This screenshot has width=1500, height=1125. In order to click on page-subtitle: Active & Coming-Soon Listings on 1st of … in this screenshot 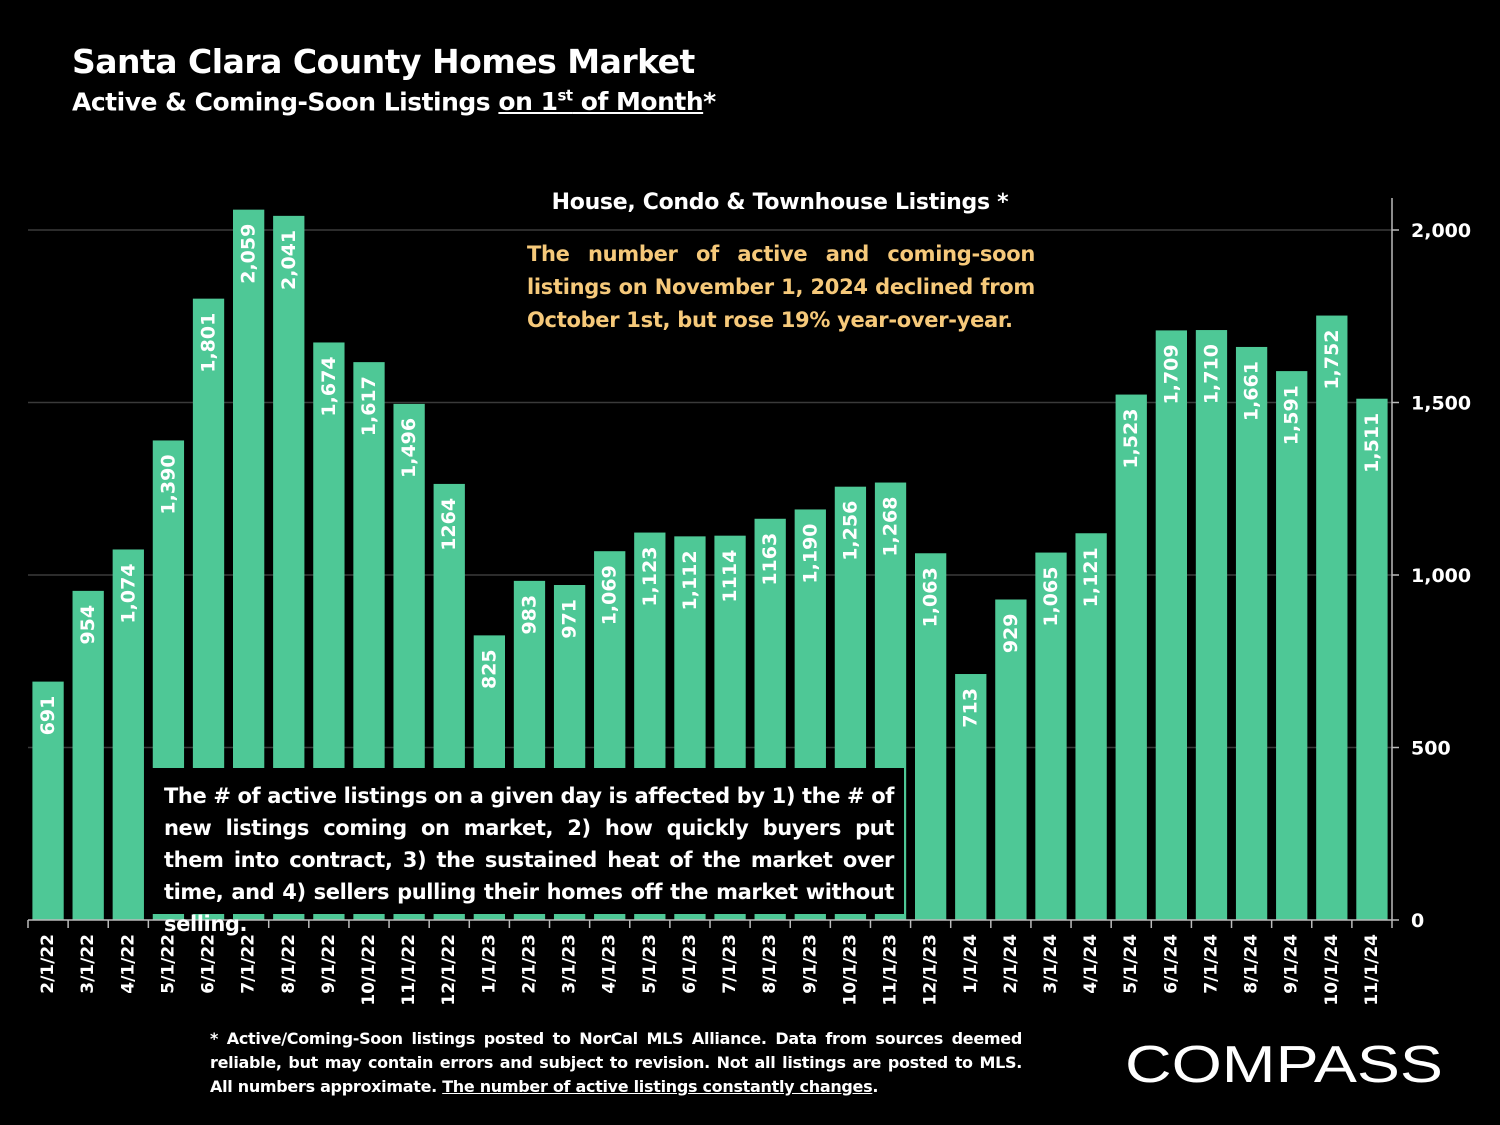, I will do `click(394, 101)`.